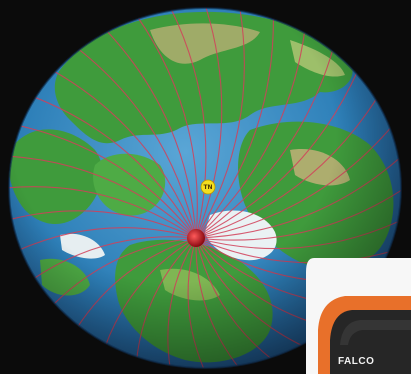 Image resolution: width=411 pixels, height=374 pixels. I want to click on tn-marker-label: TN, so click(207, 187).